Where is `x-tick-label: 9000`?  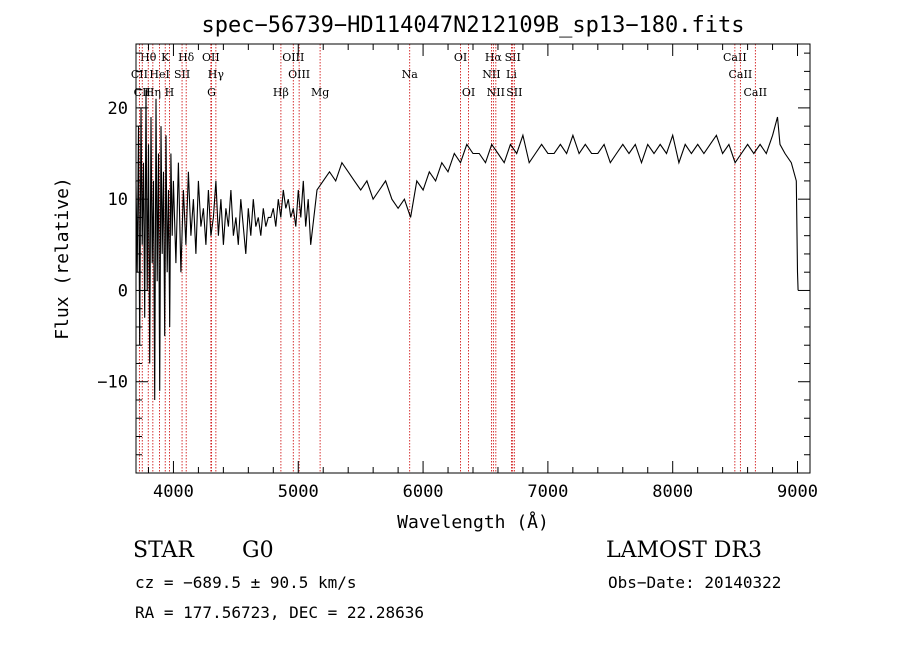 x-tick-label: 9000 is located at coordinates (797, 492).